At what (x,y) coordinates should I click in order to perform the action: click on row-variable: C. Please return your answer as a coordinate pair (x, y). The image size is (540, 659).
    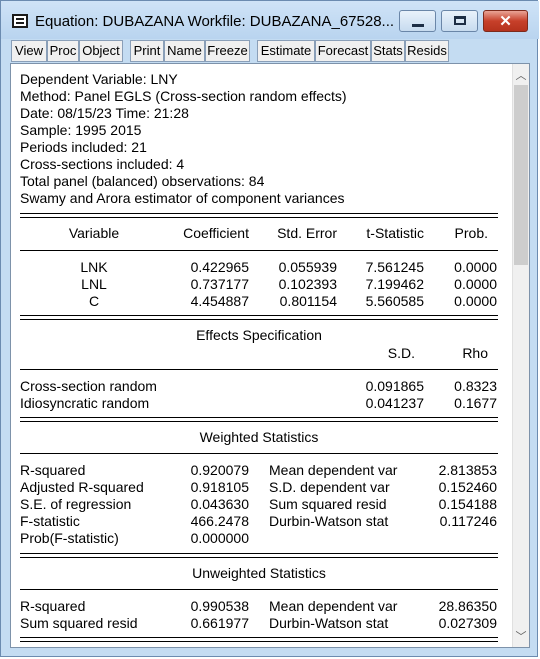
    Looking at the image, I should click on (94, 301).